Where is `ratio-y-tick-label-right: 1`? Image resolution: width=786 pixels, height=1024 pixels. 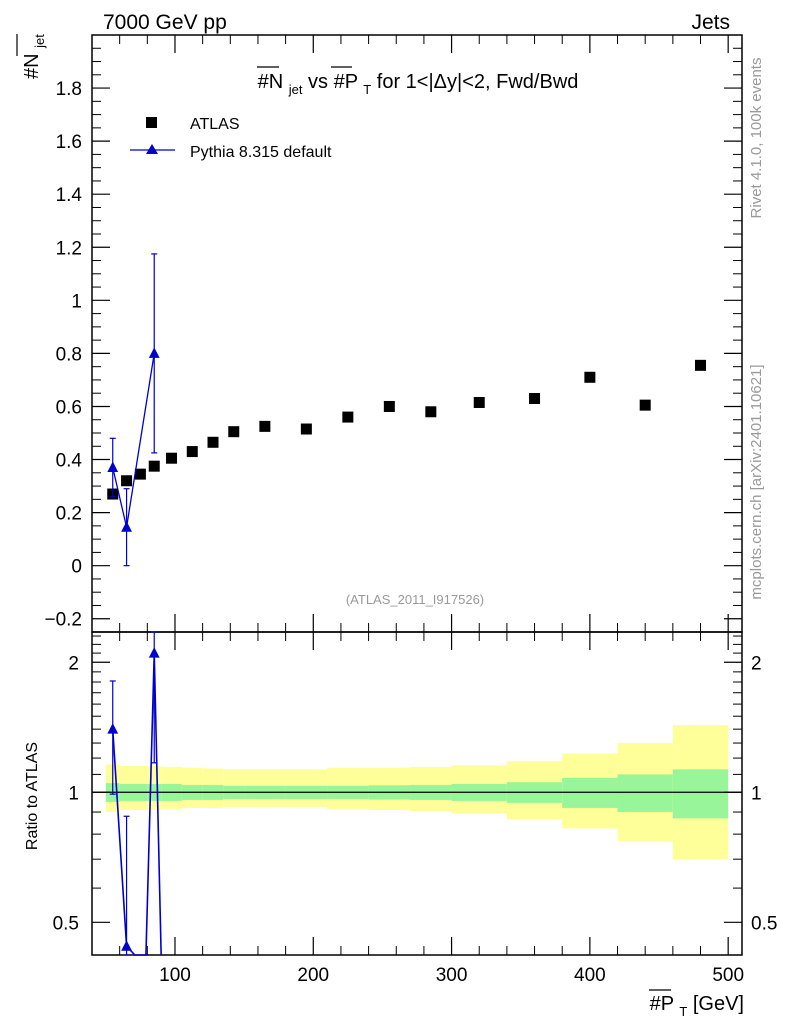
ratio-y-tick-label-right: 1 is located at coordinates (756, 793).